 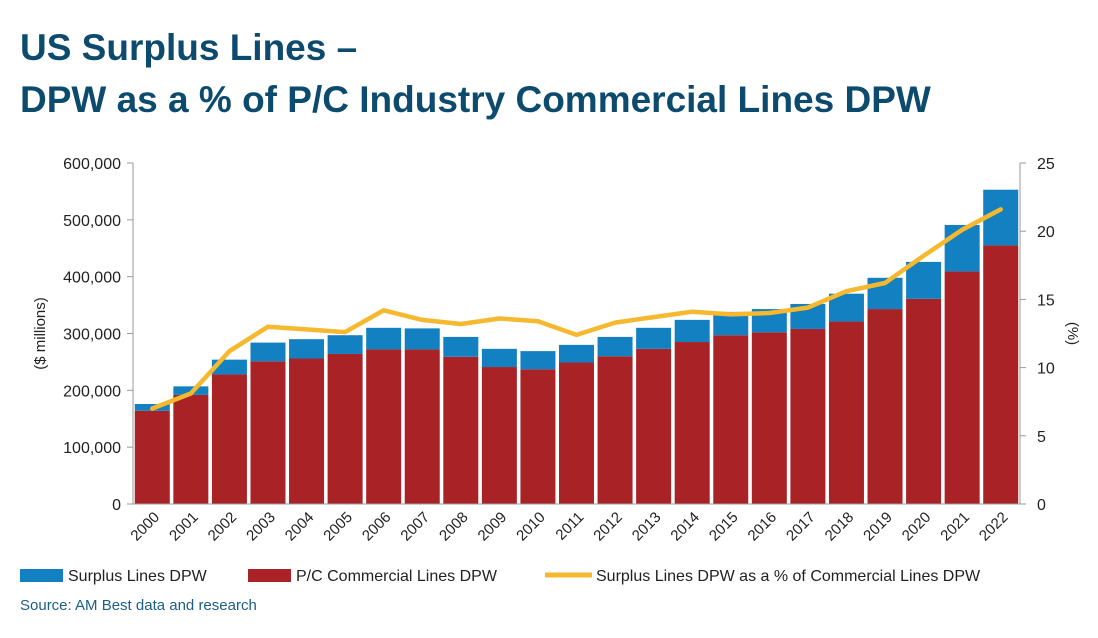 I want to click on x-tick-label: 2019, so click(x=878, y=527).